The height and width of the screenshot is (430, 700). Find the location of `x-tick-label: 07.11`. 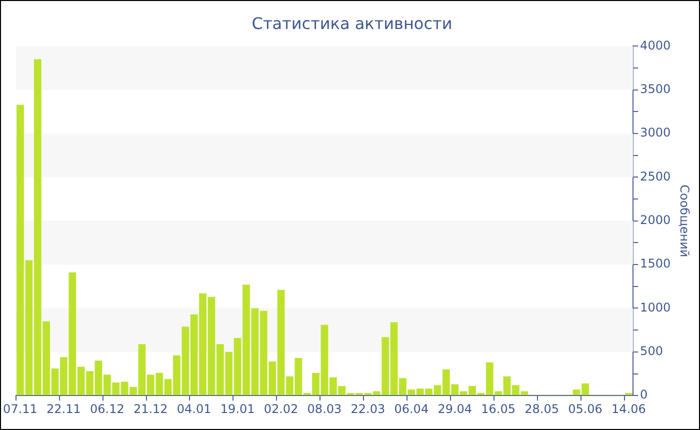

x-tick-label: 07.11 is located at coordinates (20, 409).